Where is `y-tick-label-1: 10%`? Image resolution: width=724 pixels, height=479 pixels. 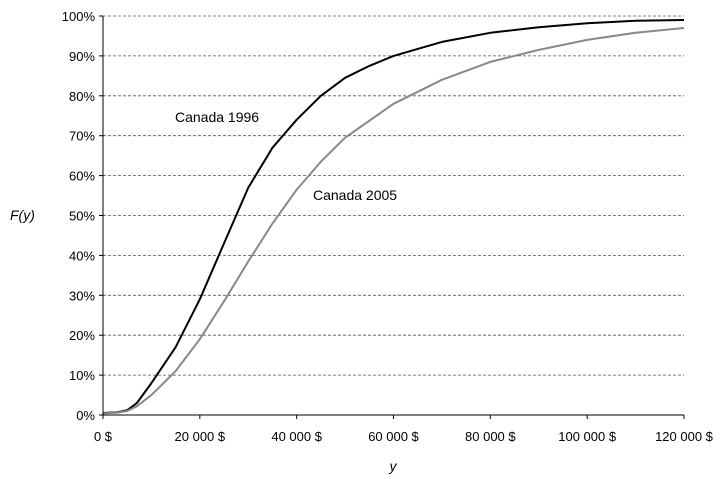 y-tick-label-1: 10% is located at coordinates (82, 375).